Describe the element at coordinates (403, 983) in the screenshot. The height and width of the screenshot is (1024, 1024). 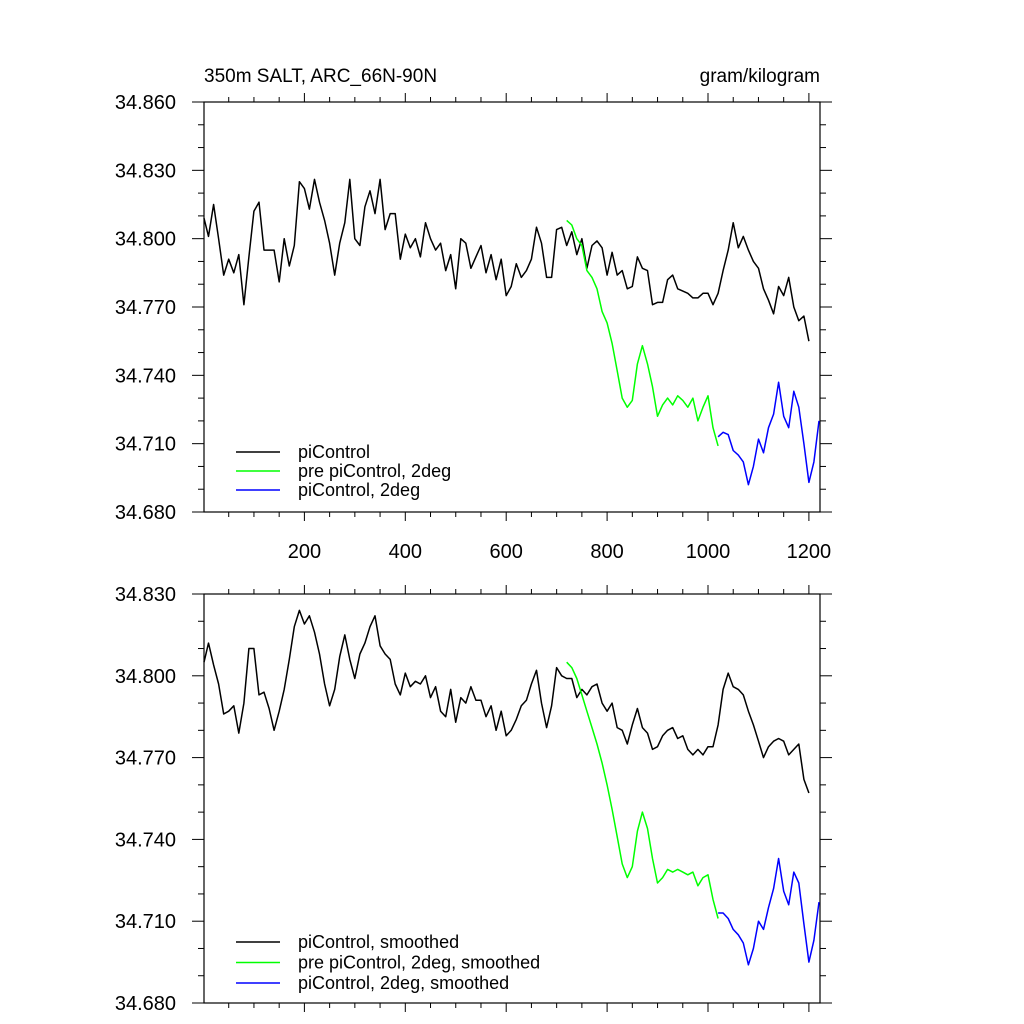
I see `legend-label: piControl, 2deg, smoothed` at that location.